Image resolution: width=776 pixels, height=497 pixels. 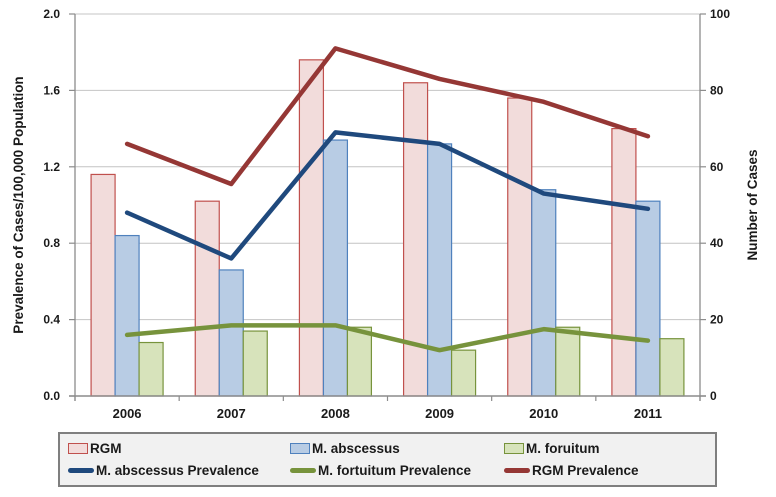 I want to click on left-axis-tick-label: 2.0, so click(x=51, y=14).